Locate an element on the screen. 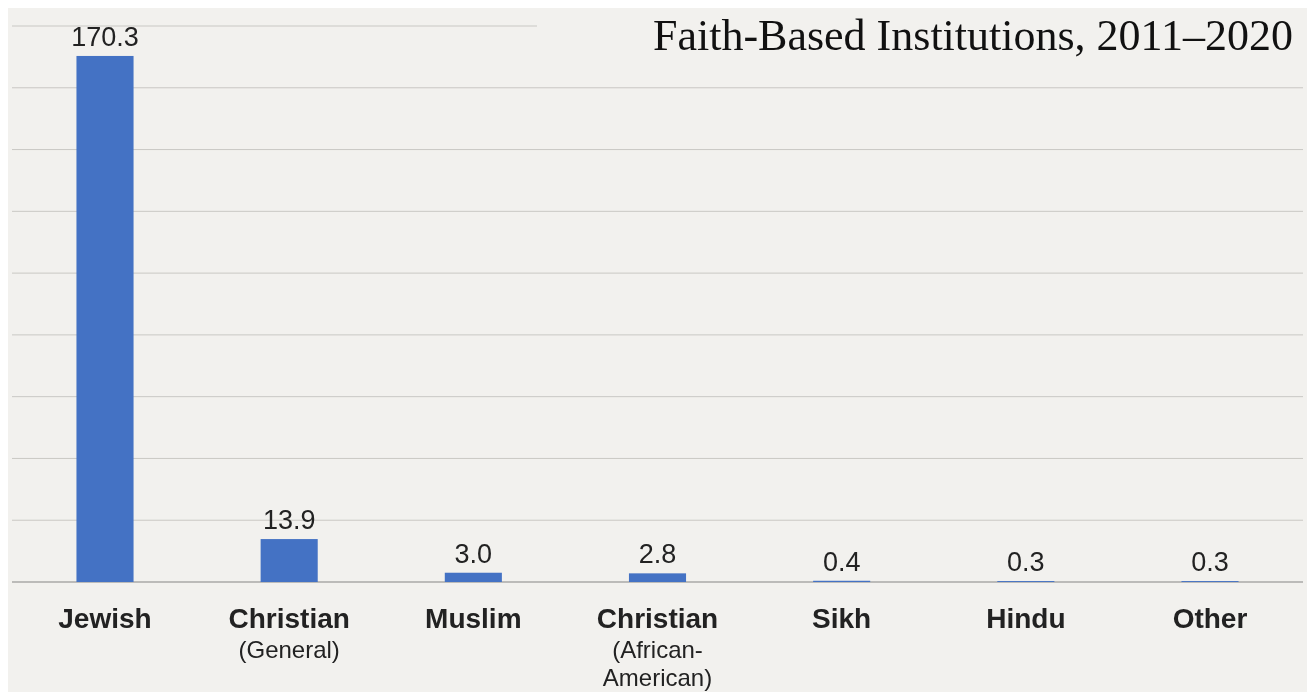 This screenshot has height=700, width=1315. data-label: 3.0 is located at coordinates (473, 553).